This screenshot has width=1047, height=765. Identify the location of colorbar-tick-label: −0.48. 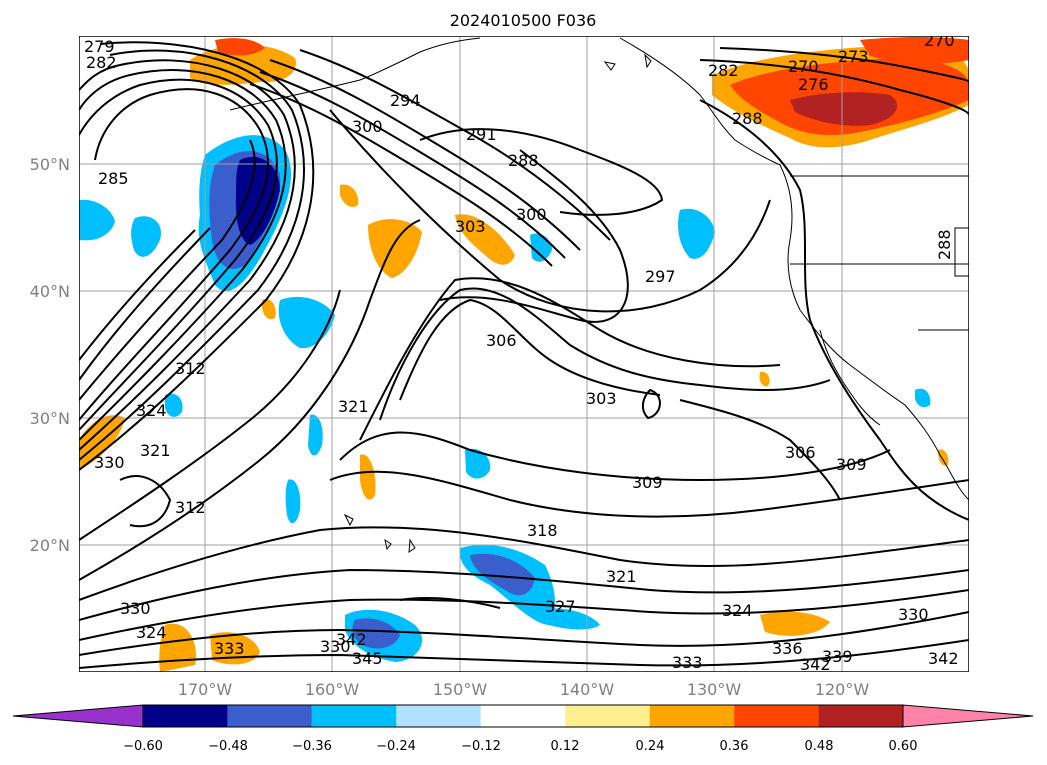
(228, 746).